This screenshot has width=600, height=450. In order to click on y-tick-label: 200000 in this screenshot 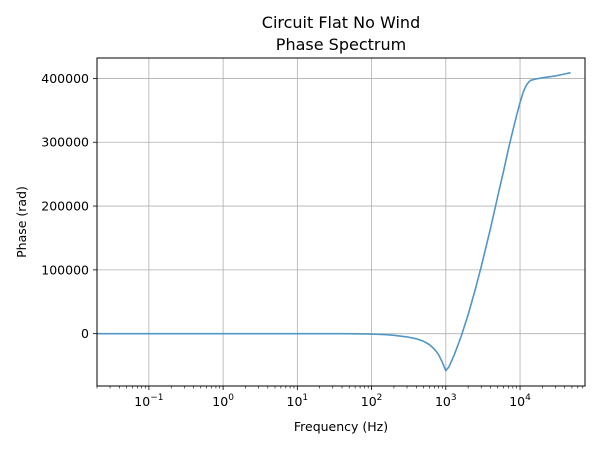, I will do `click(65, 206)`.